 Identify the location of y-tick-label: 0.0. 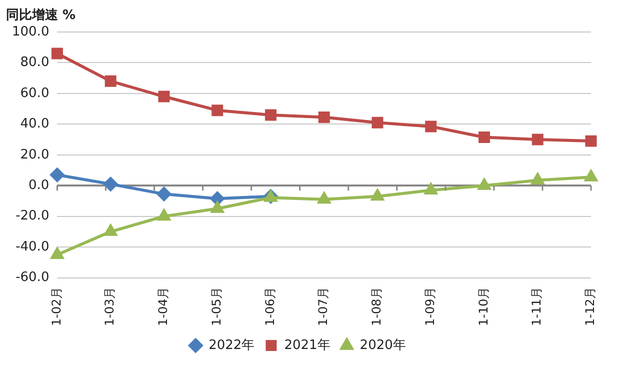
(39, 185).